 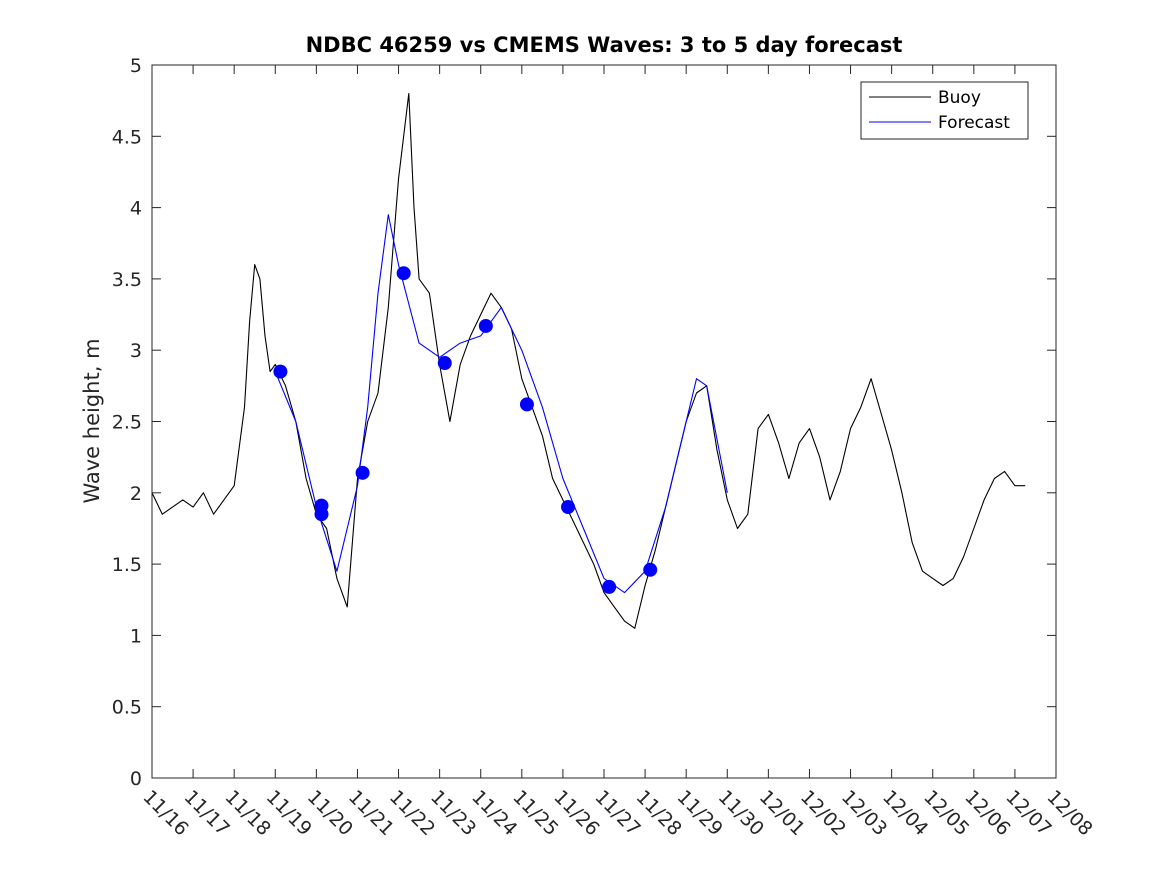 I want to click on y-tick-label: 1.5, so click(x=127, y=565).